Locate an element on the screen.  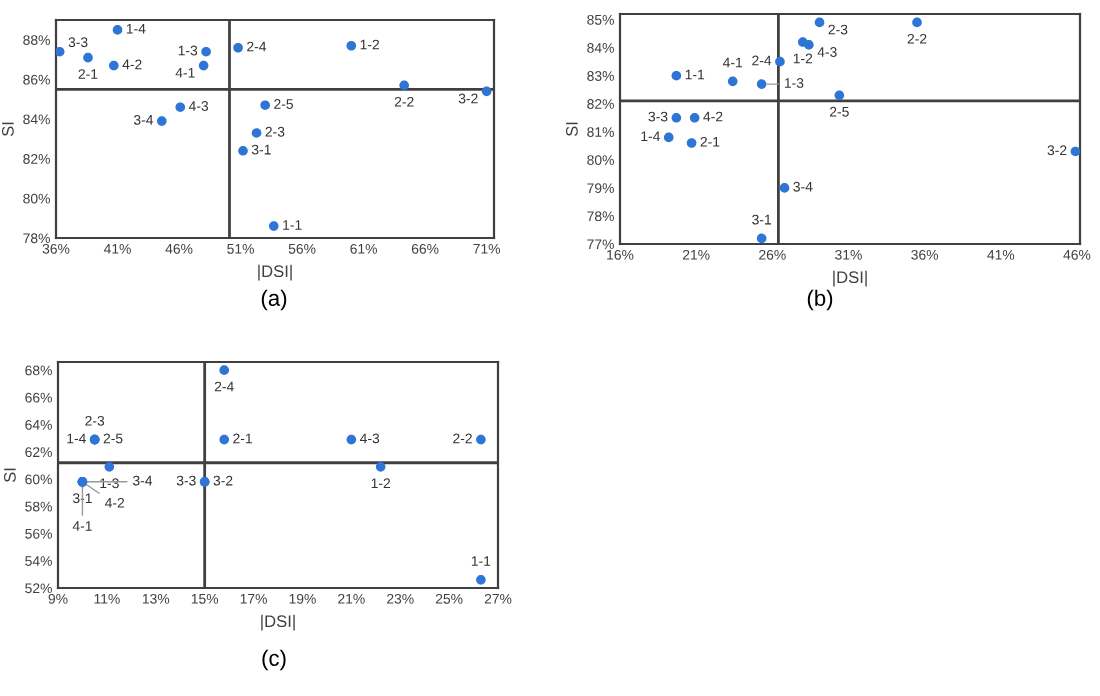
text: (b) is located at coordinates (820, 300).